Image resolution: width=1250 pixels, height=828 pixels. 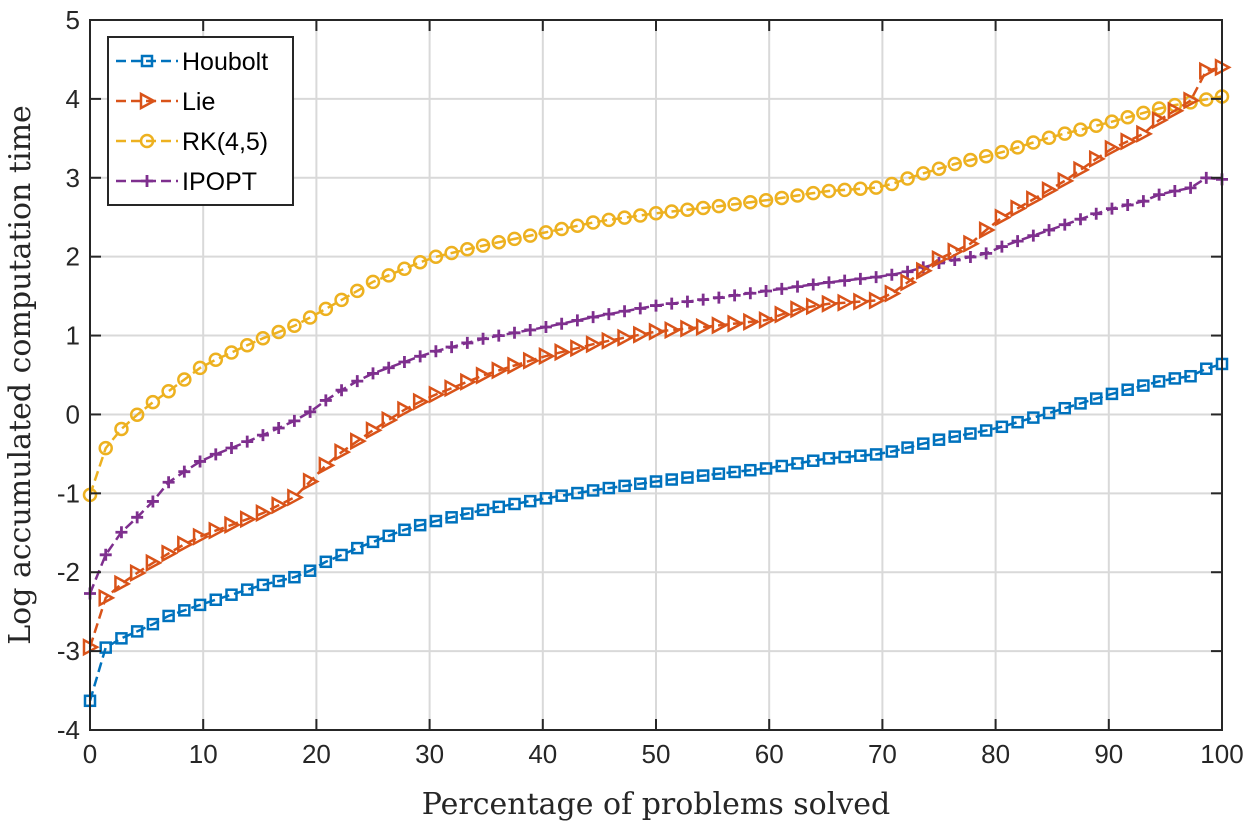 I want to click on y-tick-label: -4, so click(x=68, y=730).